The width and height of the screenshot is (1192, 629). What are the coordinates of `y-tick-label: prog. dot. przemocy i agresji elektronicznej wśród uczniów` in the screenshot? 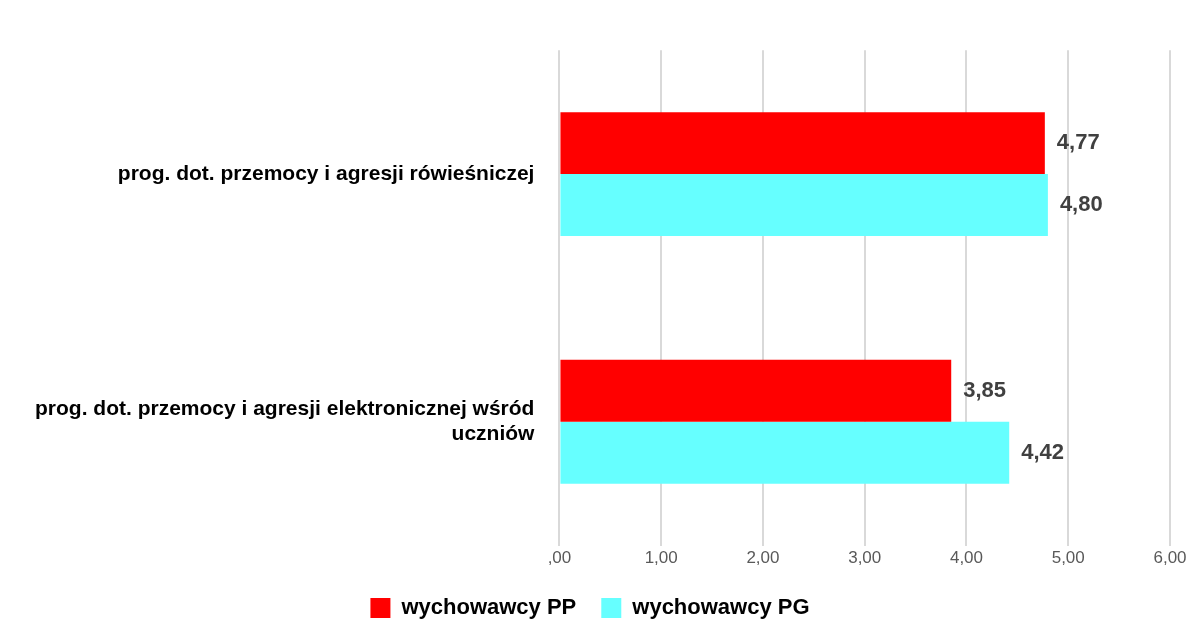 It's located at (285, 420).